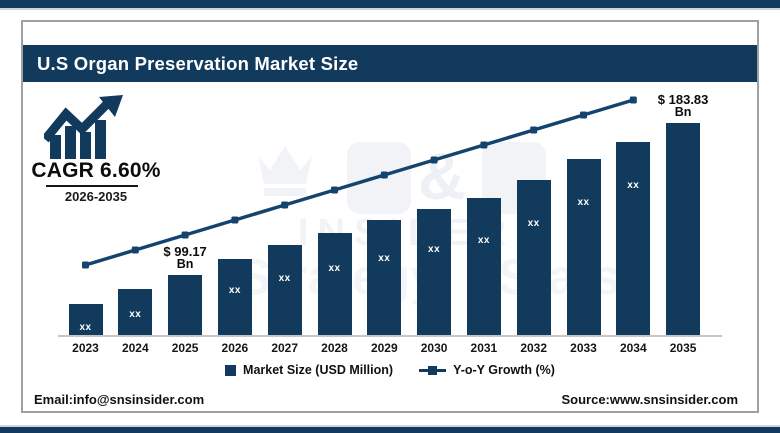 Image resolution: width=780 pixels, height=433 pixels. Describe the element at coordinates (334, 348) in the screenshot. I see `x-axis-label-2028: 2028` at that location.